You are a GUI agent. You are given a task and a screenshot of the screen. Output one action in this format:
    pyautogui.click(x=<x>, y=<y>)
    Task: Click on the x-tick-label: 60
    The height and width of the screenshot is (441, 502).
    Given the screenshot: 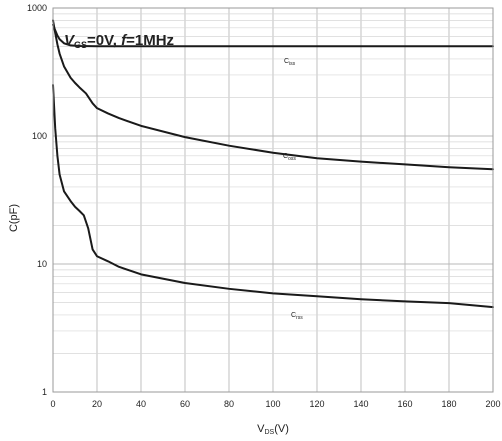 What is the action you would take?
    pyautogui.click(x=185, y=404)
    